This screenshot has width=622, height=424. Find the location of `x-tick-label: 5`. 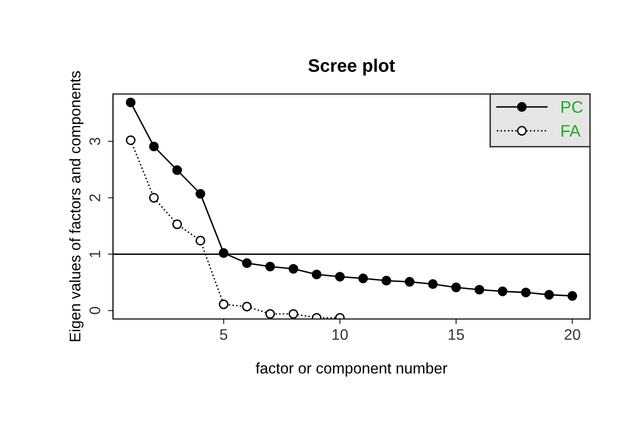

x-tick-label: 5 is located at coordinates (224, 334).